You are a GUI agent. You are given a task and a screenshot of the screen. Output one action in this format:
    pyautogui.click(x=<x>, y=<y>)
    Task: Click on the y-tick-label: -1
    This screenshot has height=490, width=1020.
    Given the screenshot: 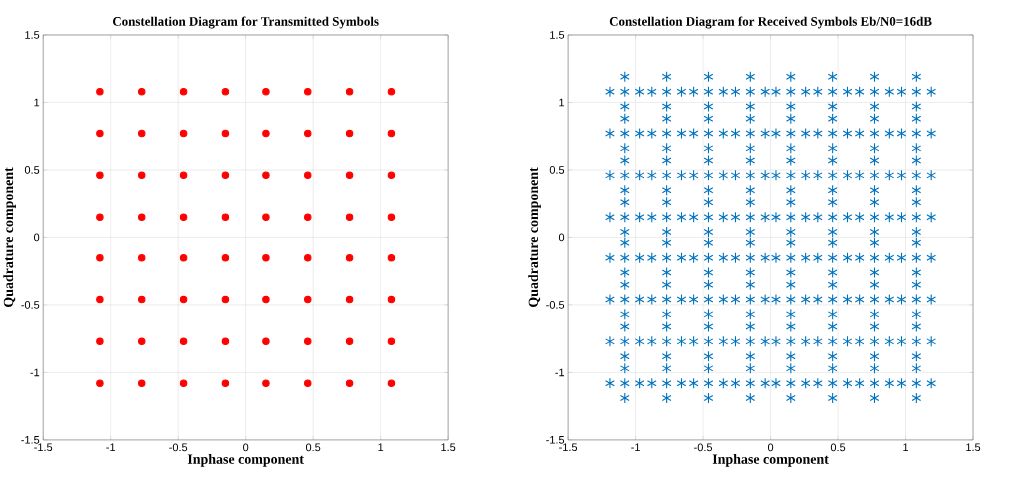 What is the action you would take?
    pyautogui.click(x=560, y=372)
    